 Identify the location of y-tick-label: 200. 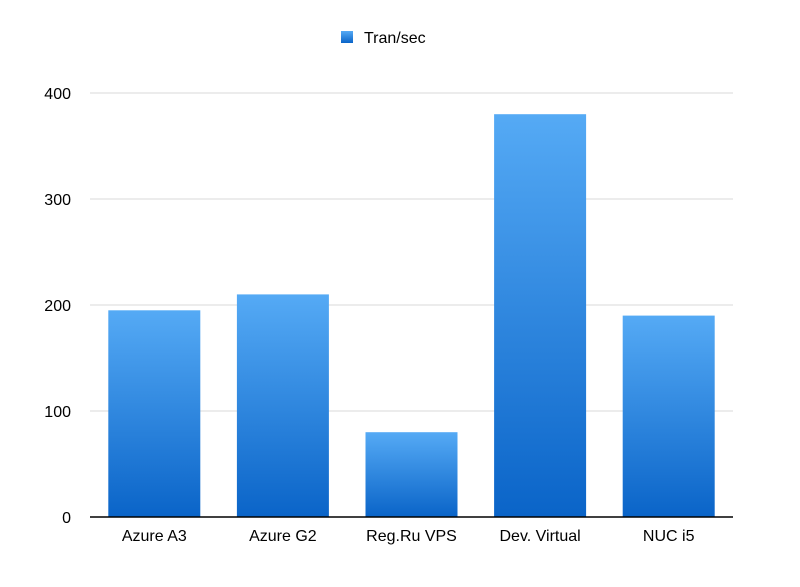
(57, 306).